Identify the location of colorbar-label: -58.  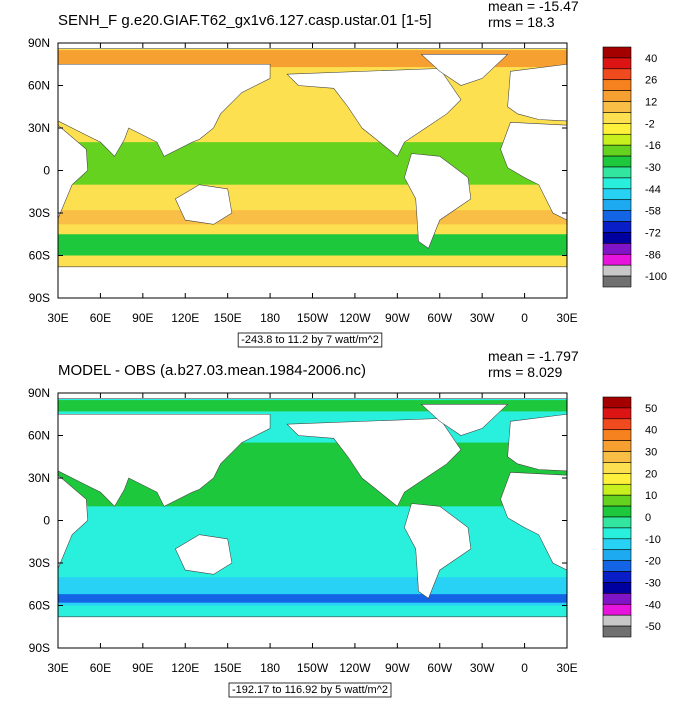
(653, 212).